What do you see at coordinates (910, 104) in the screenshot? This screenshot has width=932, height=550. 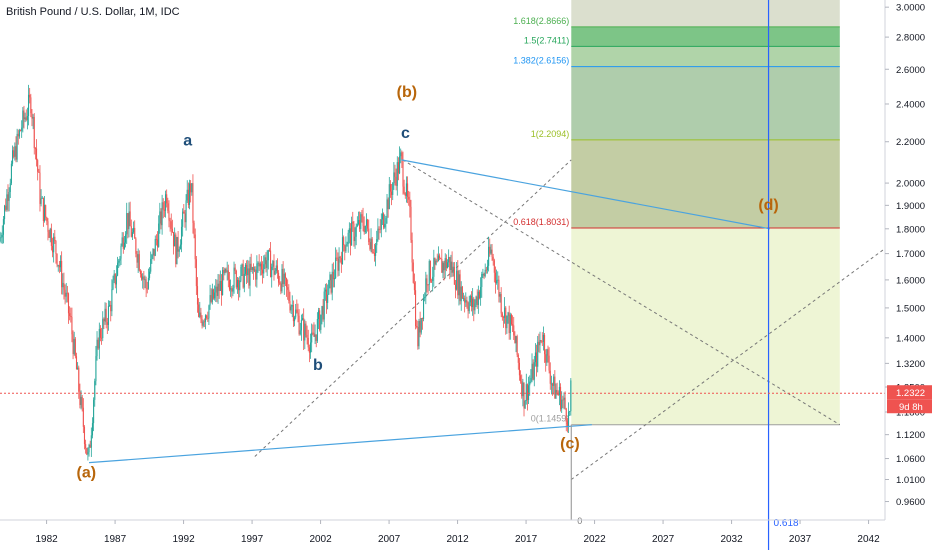 I see `price-tick-label: 2.4000` at bounding box center [910, 104].